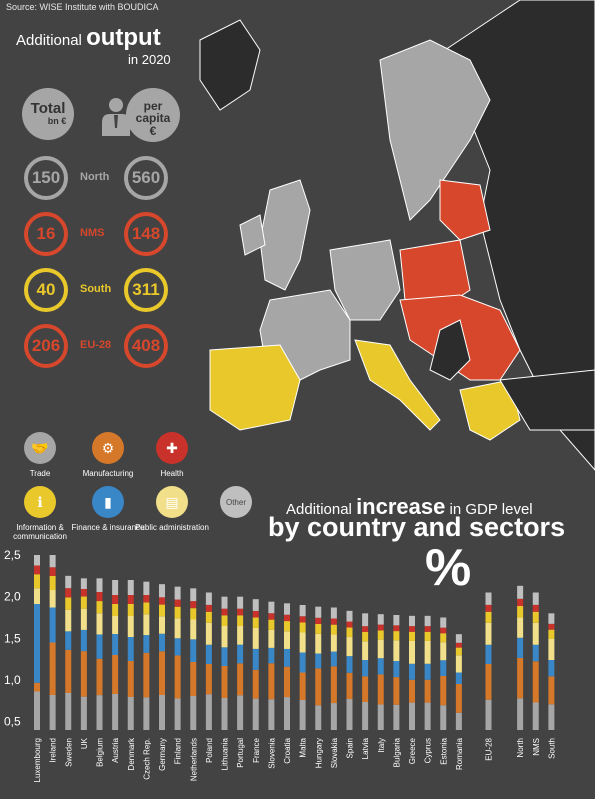 This screenshot has width=595, height=799. What do you see at coordinates (40, 502) in the screenshot?
I see `antenna-icon: ℹ` at bounding box center [40, 502].